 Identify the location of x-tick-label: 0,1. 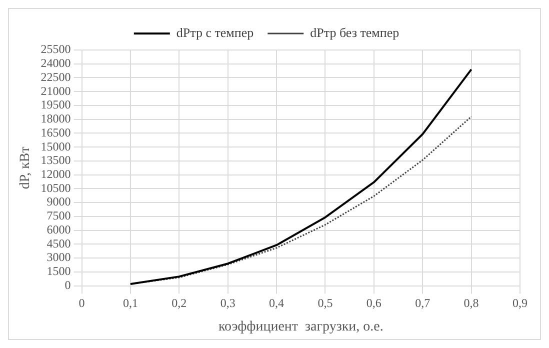
(130, 303).